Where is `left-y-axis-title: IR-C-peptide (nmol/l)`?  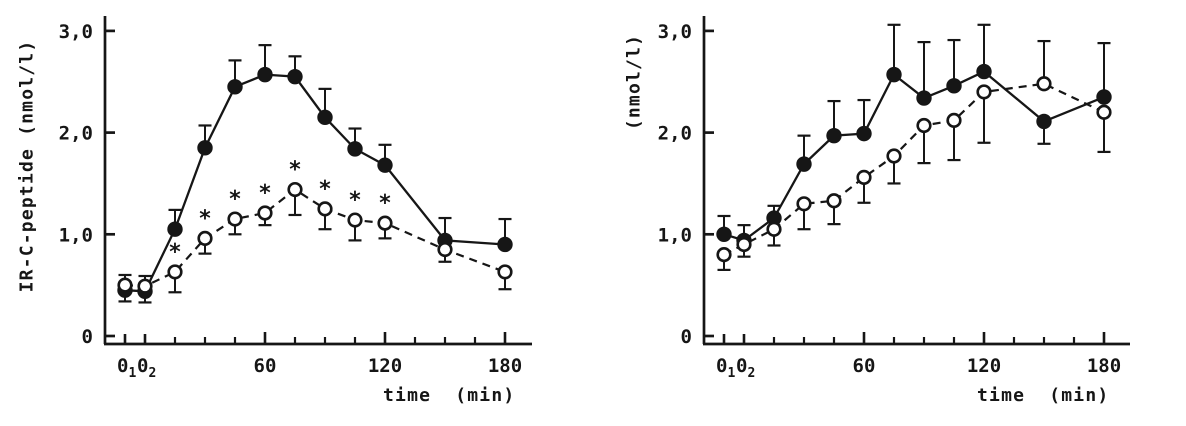 left-y-axis-title: IR-C-peptide (nmol/l) is located at coordinates (27, 166).